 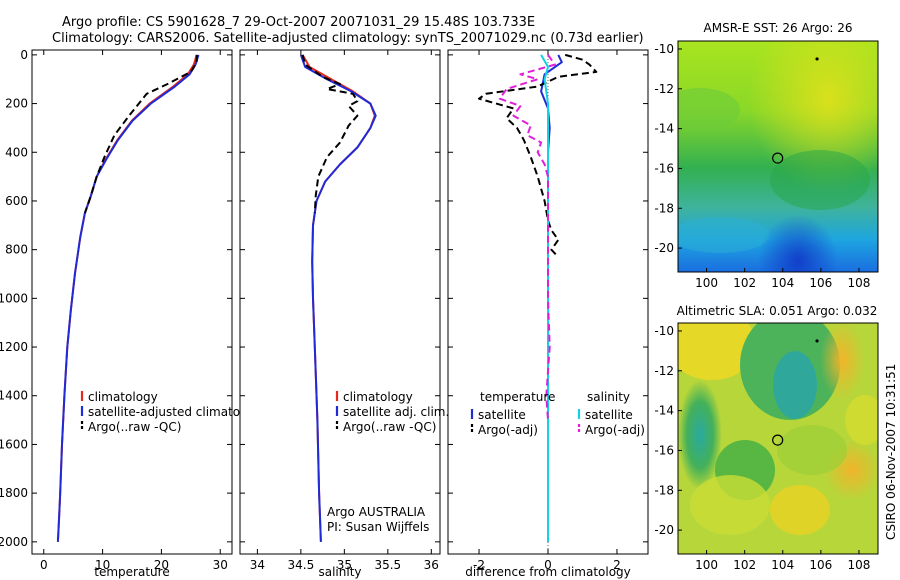 I want to click on sla-map-ytick-label: -20, so click(x=664, y=530).